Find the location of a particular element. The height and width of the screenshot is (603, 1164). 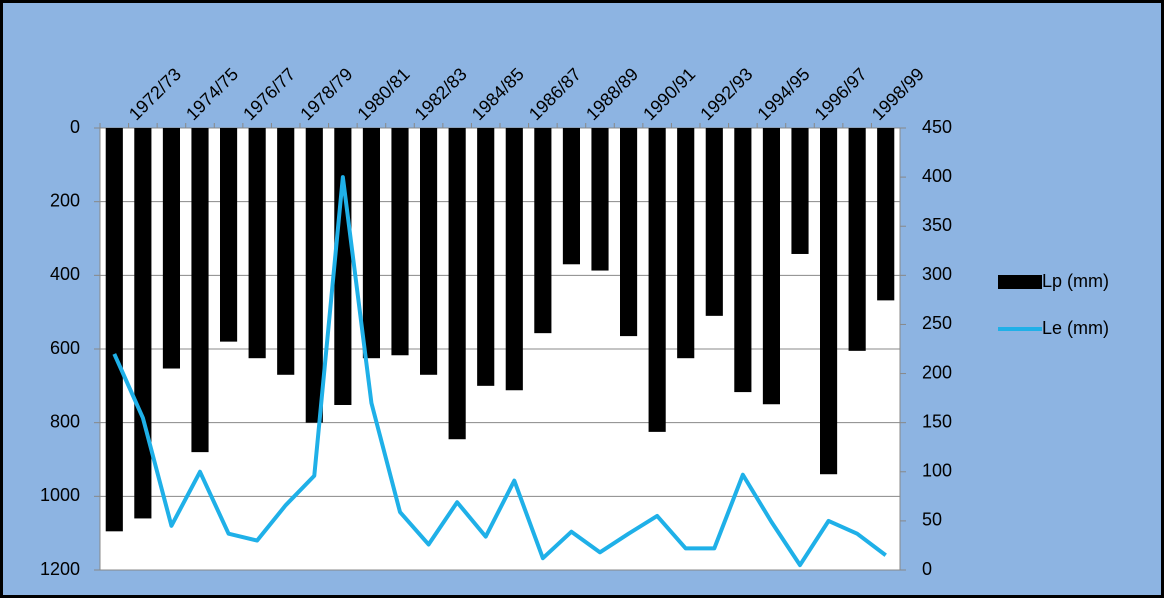

y2-tick-label: 300 is located at coordinates (937, 274).